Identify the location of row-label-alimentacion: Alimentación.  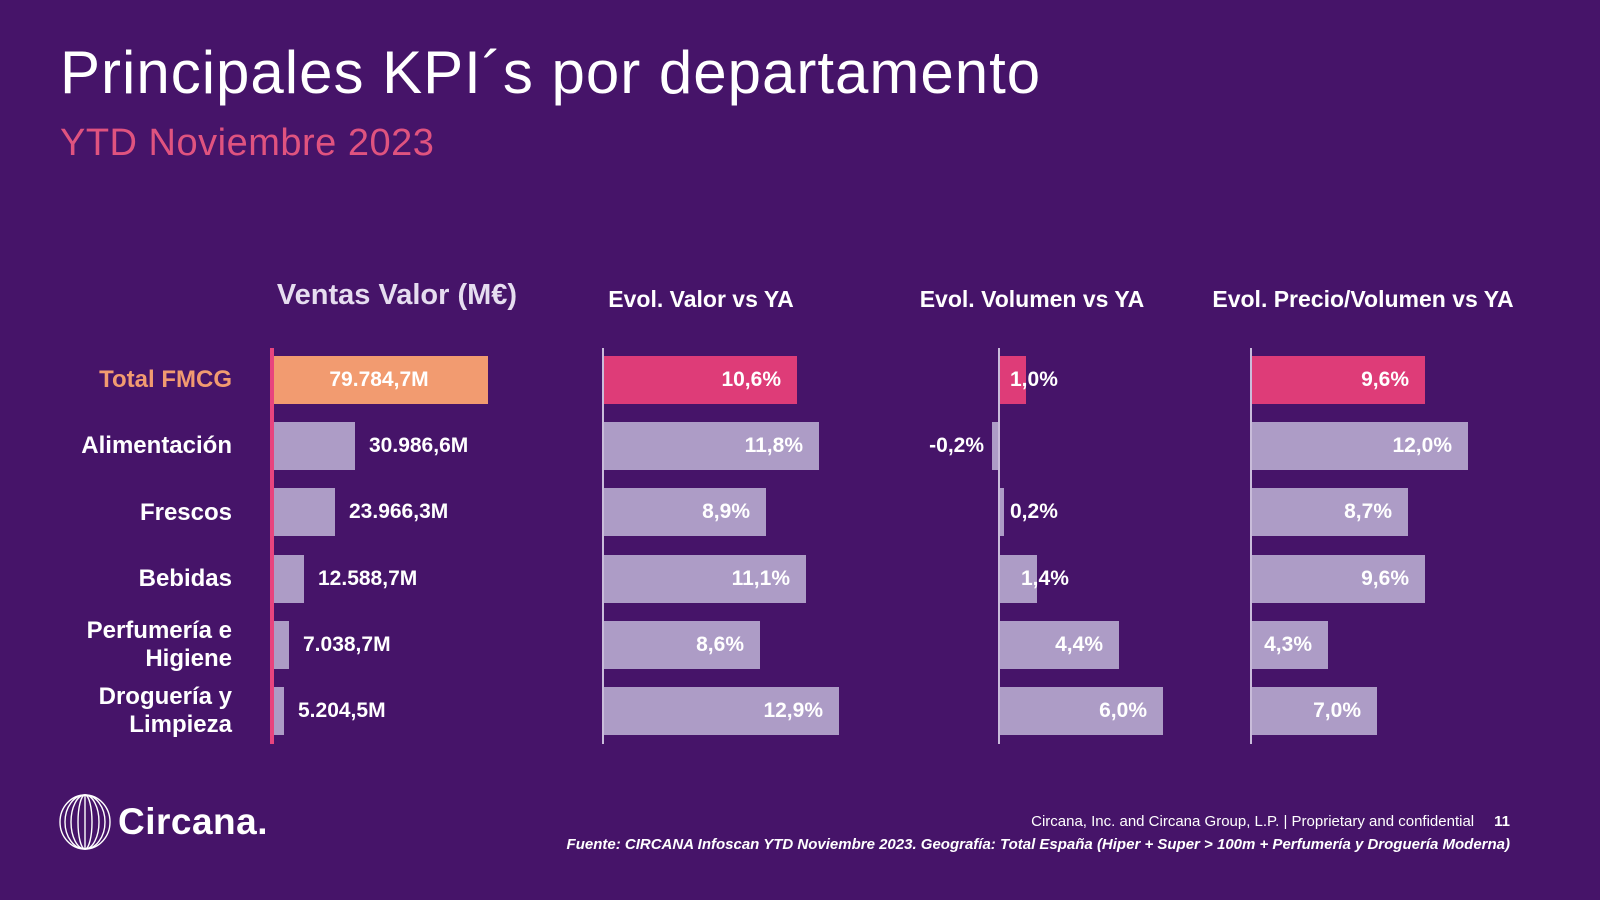
(156, 446).